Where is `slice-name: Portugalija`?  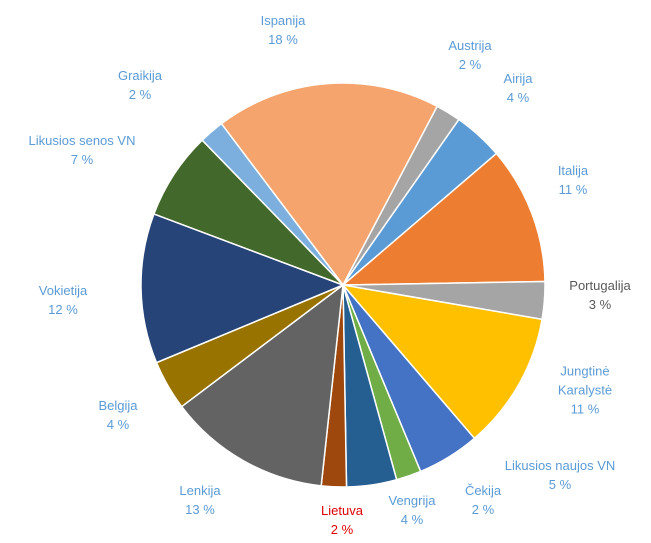
slice-name: Portugalija is located at coordinates (600, 285).